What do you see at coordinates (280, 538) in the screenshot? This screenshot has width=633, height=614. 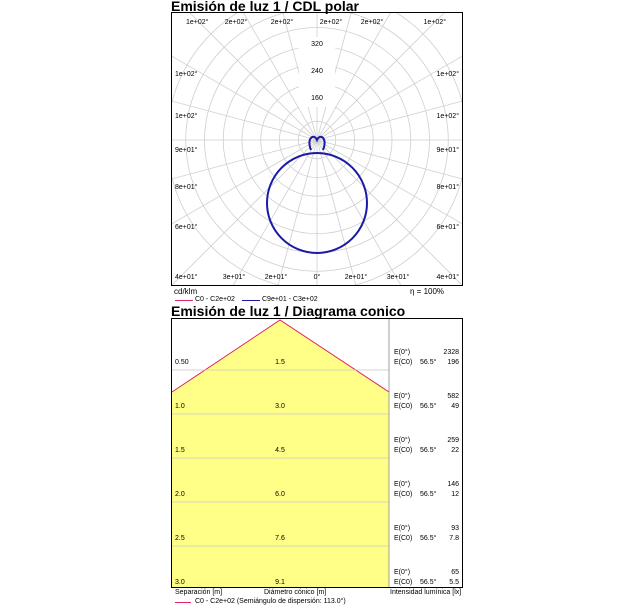 I see `cone-diameter-label: 7.6` at bounding box center [280, 538].